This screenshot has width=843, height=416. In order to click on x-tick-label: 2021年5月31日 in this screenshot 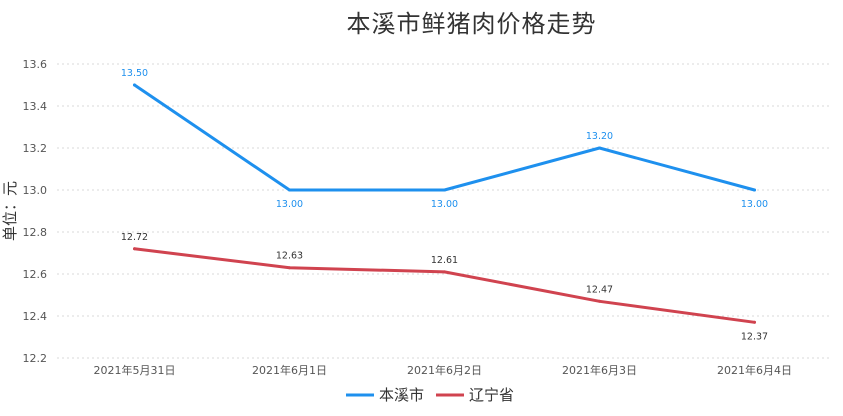, I will do `click(135, 370)`.